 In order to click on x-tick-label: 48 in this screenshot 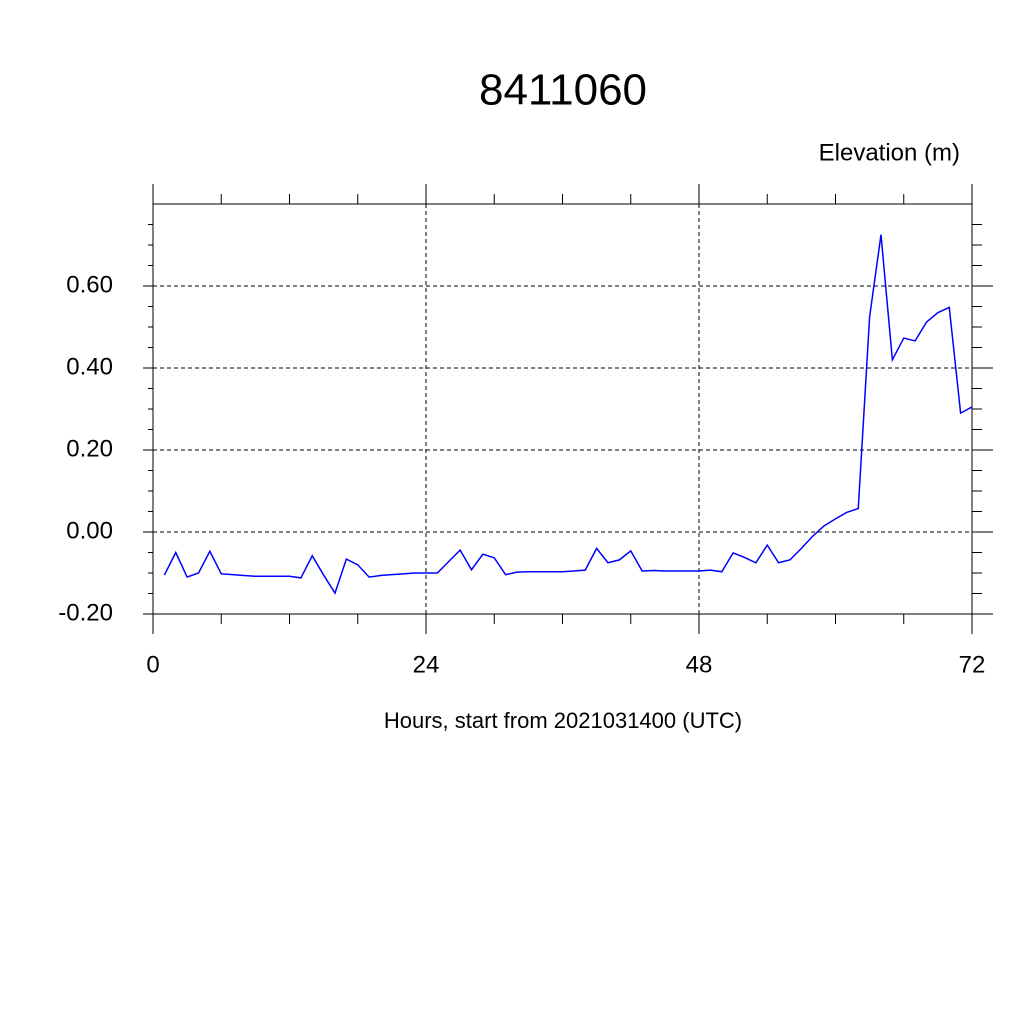, I will do `click(699, 664)`.